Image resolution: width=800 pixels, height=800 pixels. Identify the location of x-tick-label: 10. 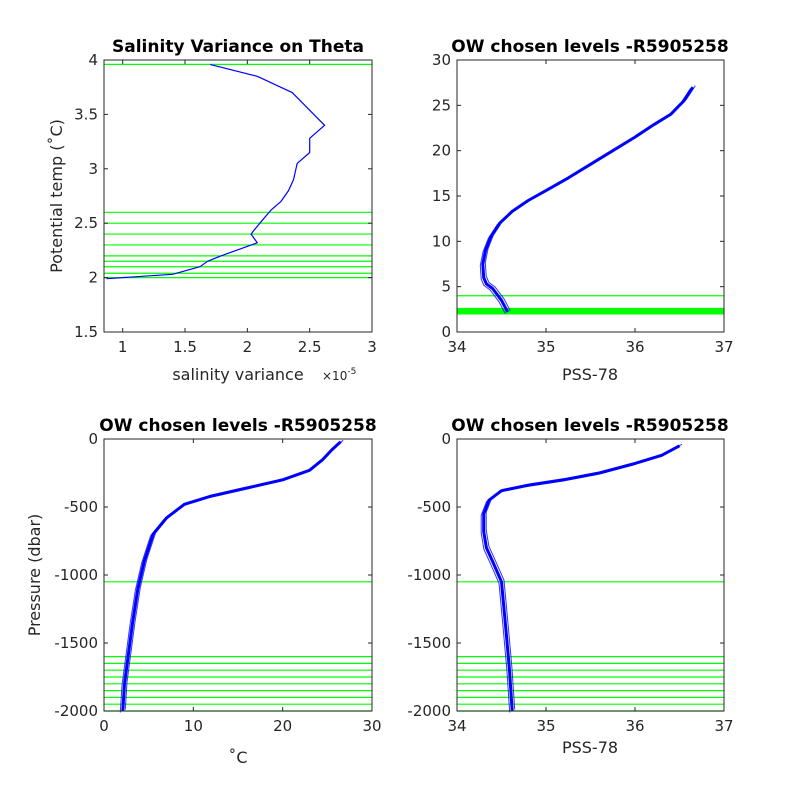
(193, 726).